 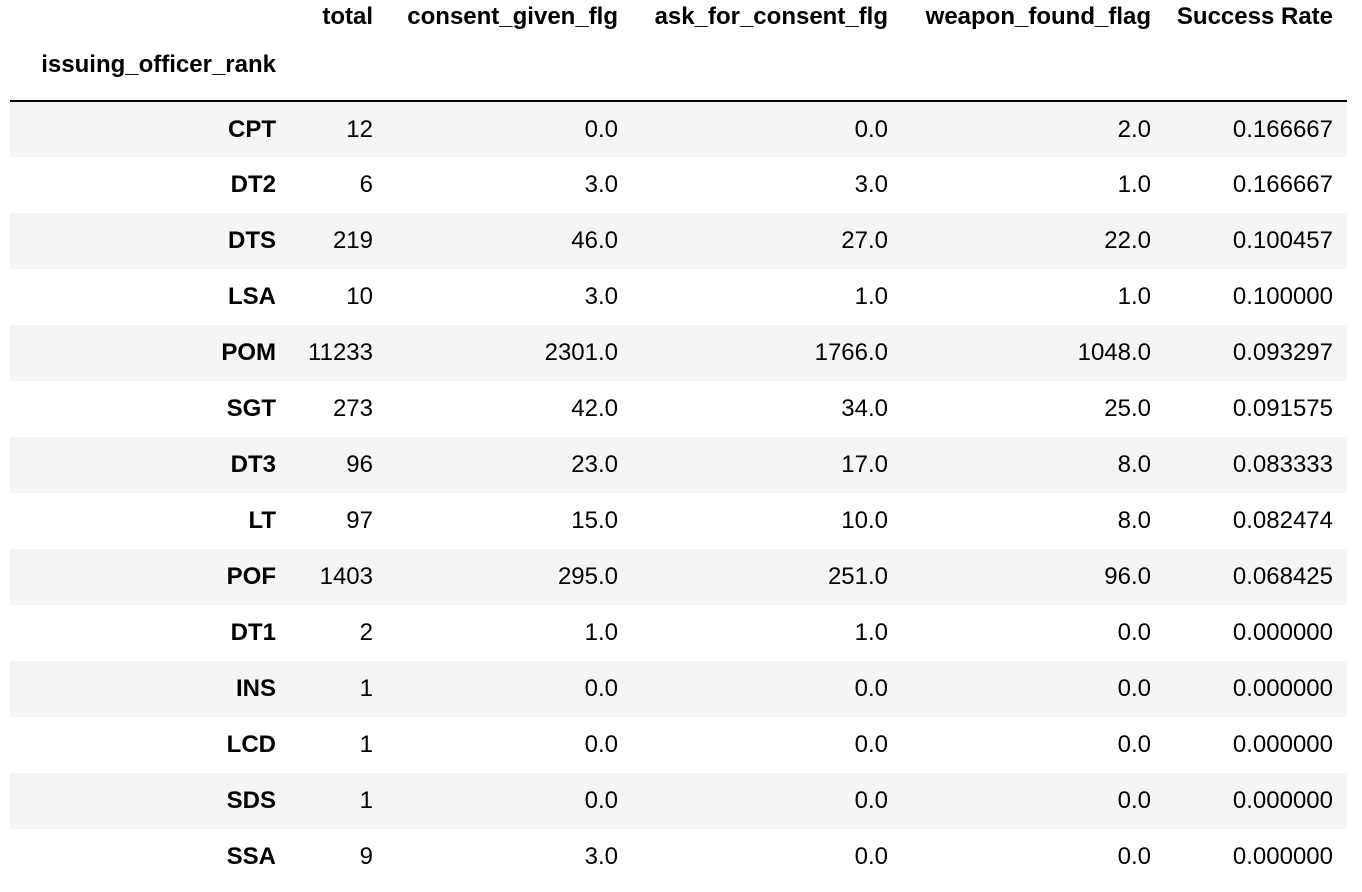 I want to click on row-index-label: POM, so click(x=248, y=352).